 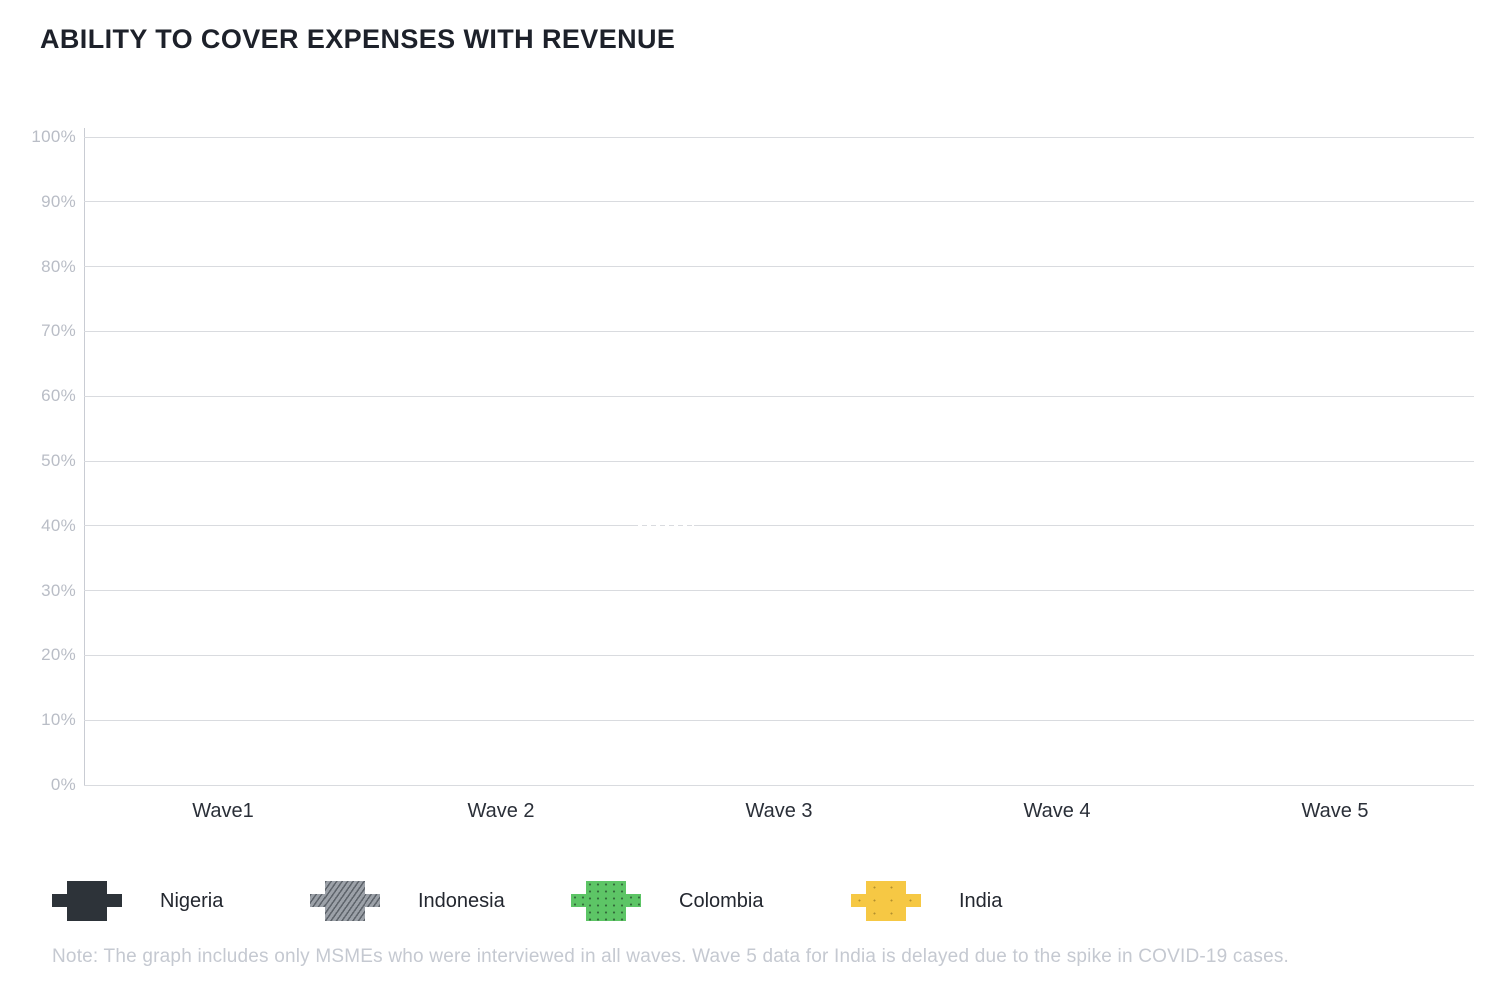 I want to click on legend-label: Colombia, so click(x=721, y=900).